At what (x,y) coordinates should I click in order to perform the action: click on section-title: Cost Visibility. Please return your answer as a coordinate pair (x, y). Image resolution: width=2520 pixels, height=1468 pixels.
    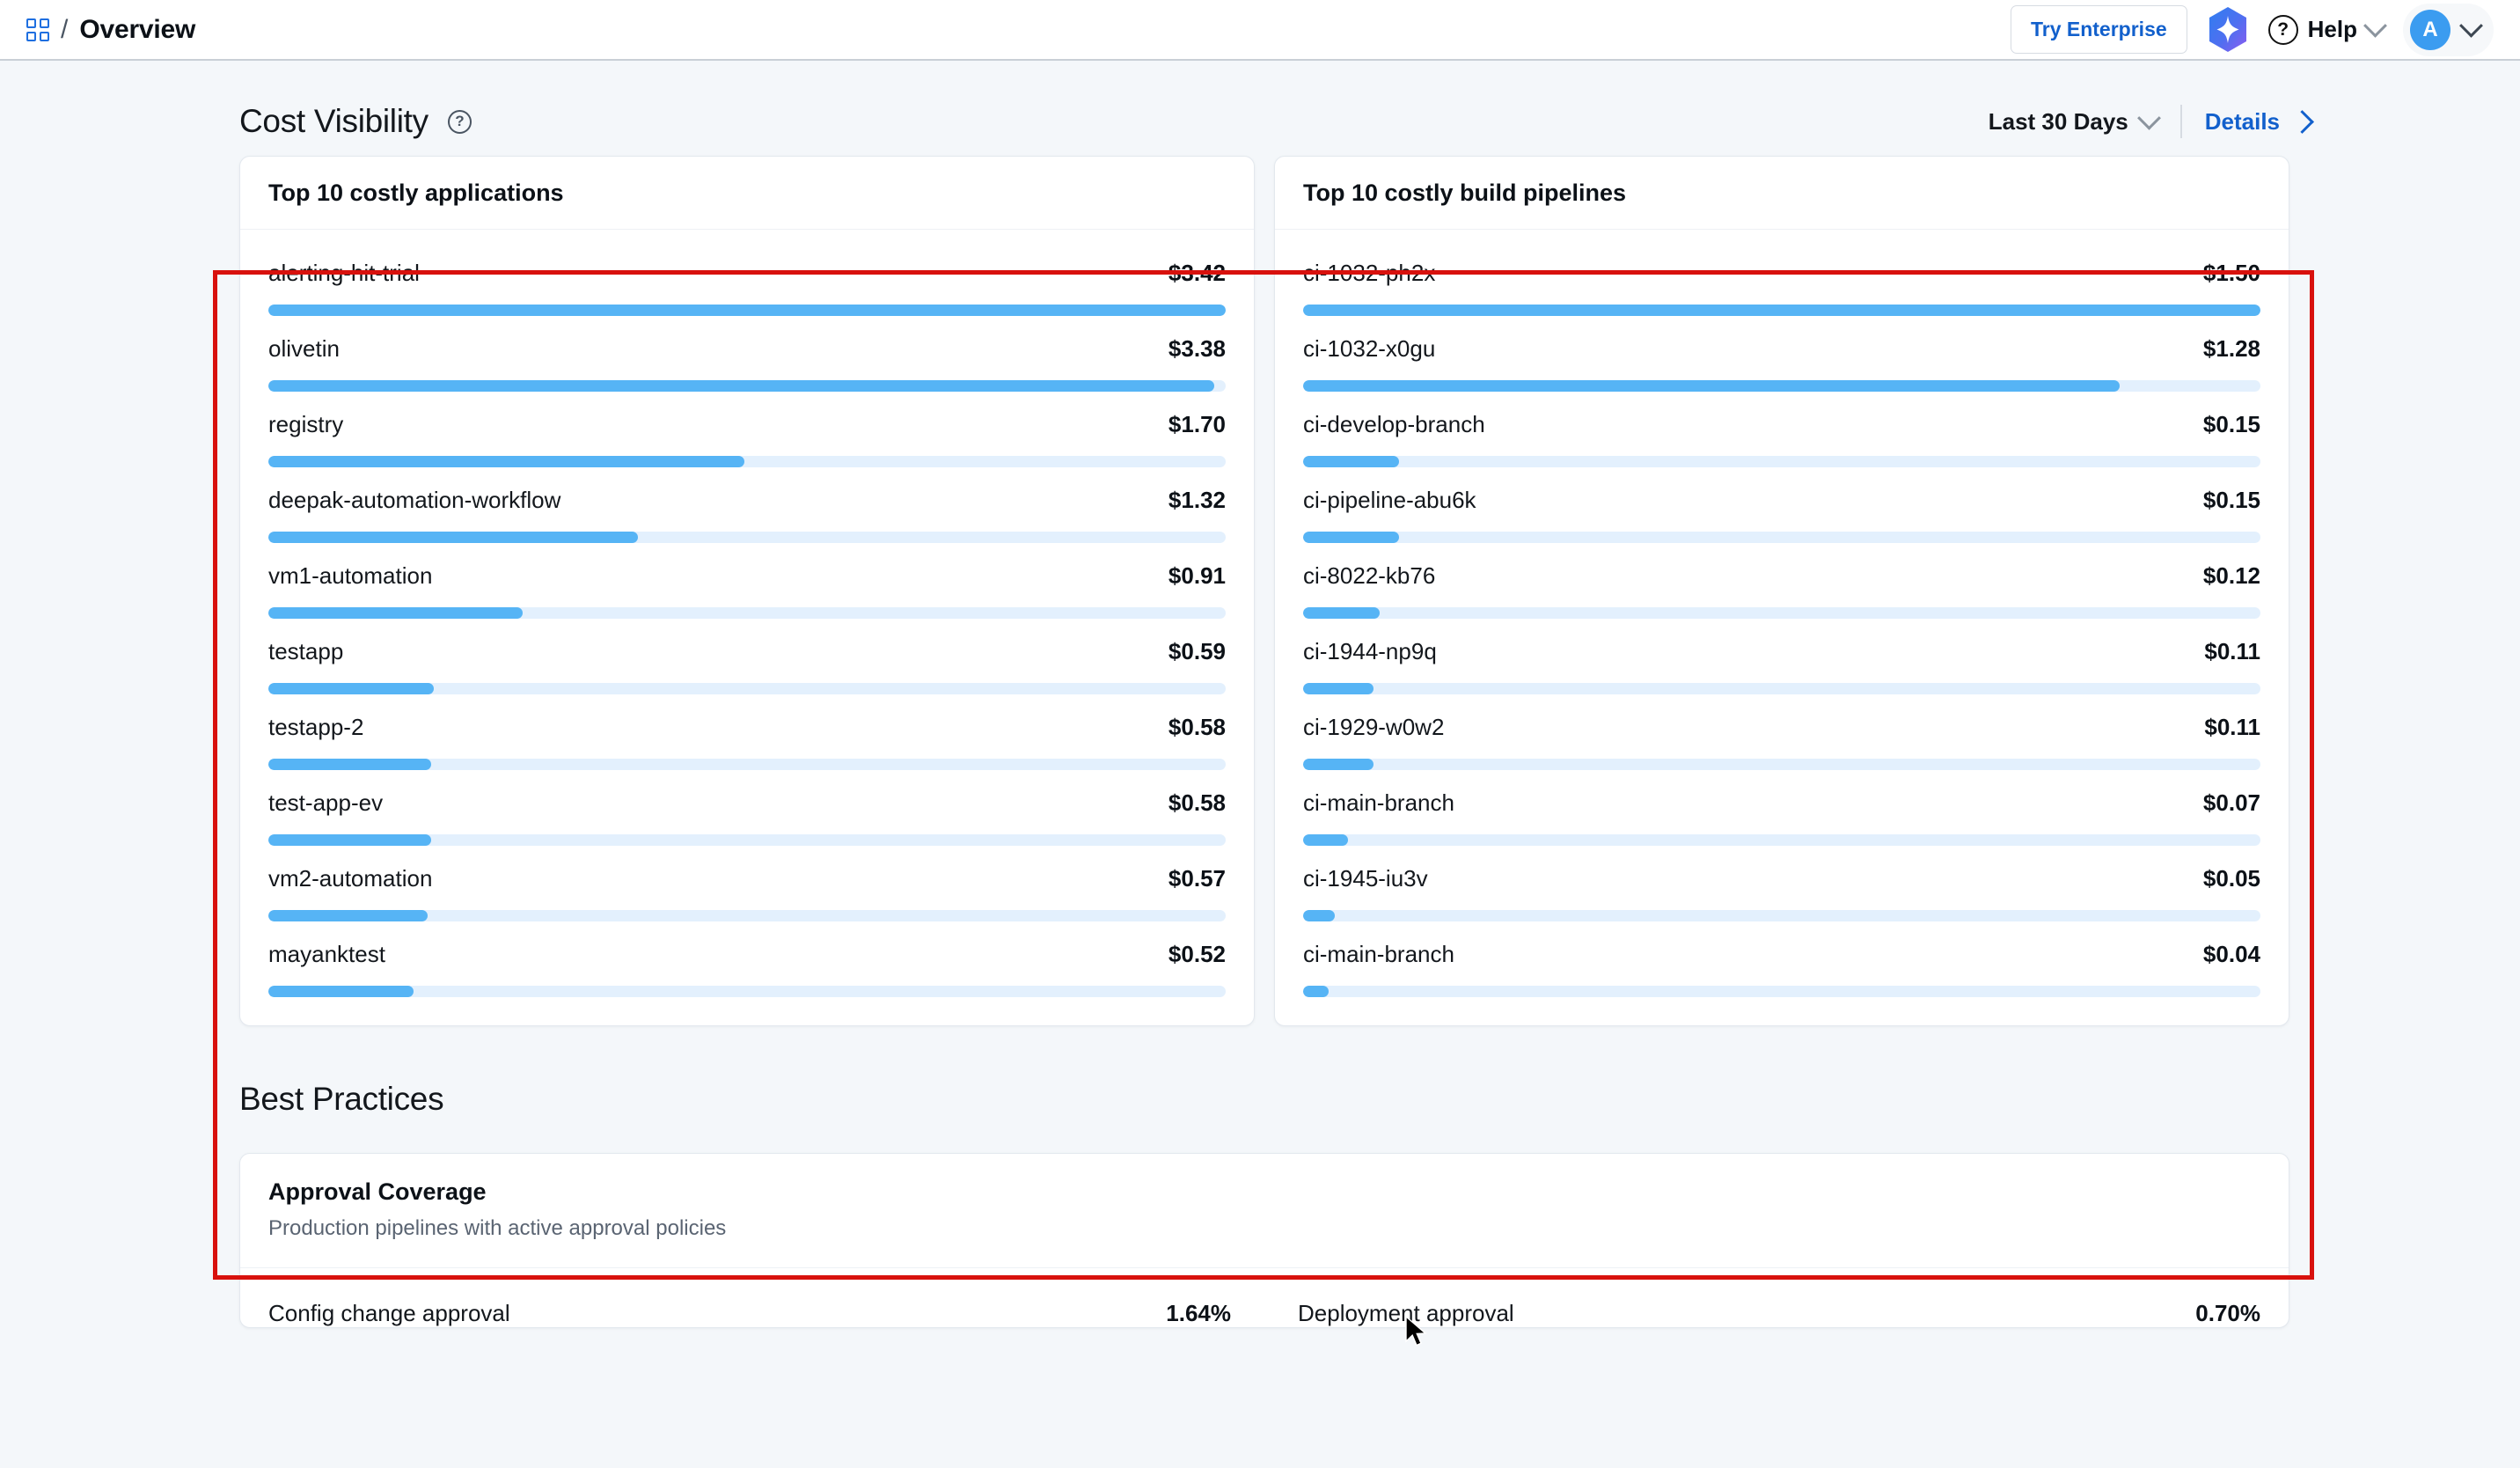
    Looking at the image, I should click on (334, 121).